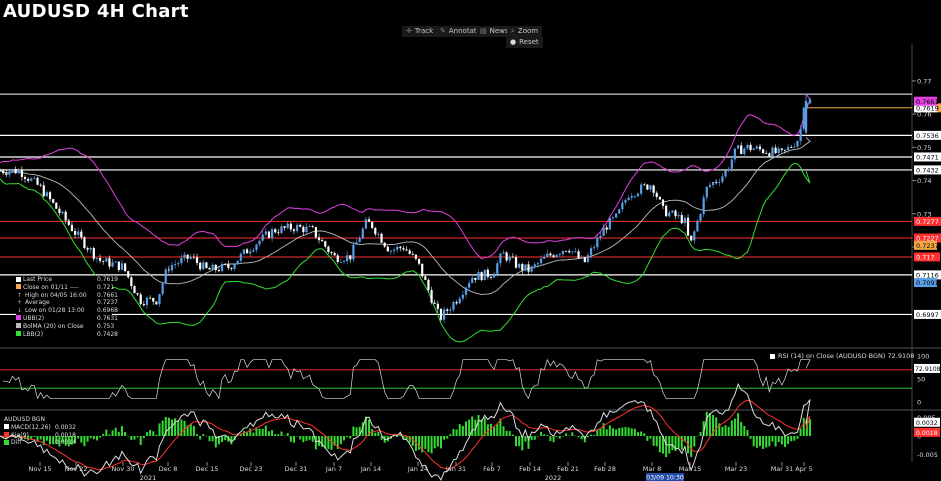 This screenshot has height=481, width=941. Describe the element at coordinates (106, 326) in the screenshot. I see `legend-value: 0.753` at that location.